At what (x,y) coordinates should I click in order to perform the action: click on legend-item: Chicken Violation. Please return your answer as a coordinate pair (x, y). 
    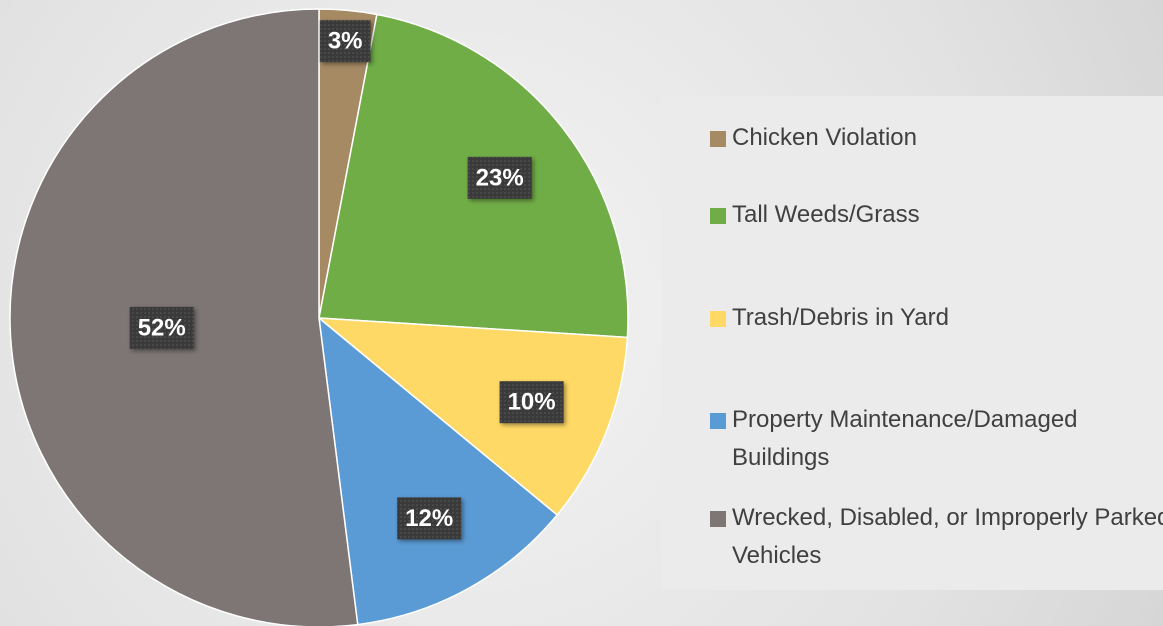
    Looking at the image, I should click on (936, 138).